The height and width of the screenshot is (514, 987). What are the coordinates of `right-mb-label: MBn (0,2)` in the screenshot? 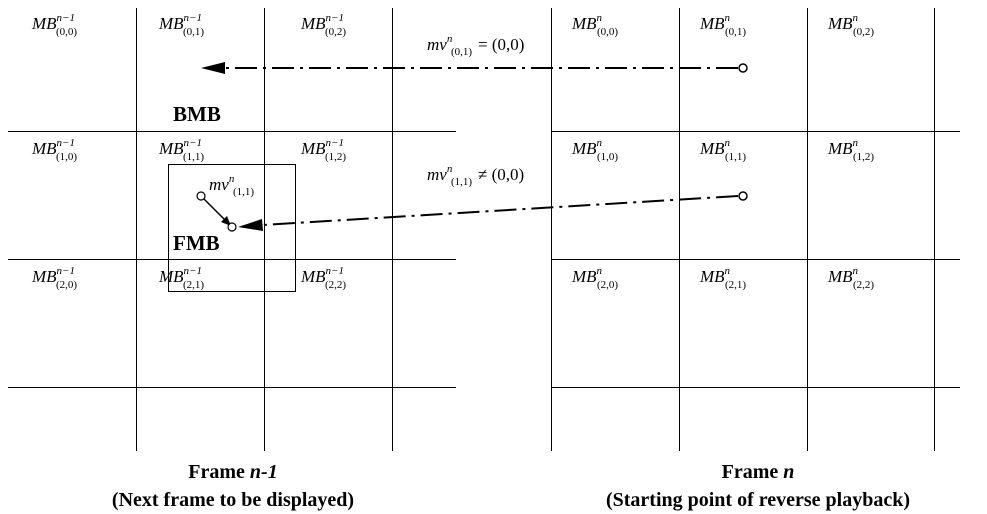 It's located at (850, 25).